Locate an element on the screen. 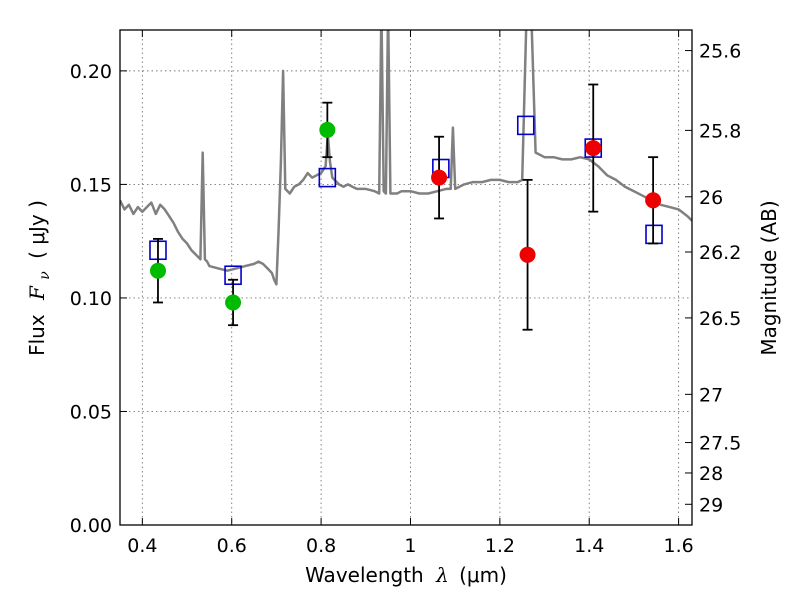 The image size is (800, 600). y-tick-label: 0.20 is located at coordinates (91, 72).